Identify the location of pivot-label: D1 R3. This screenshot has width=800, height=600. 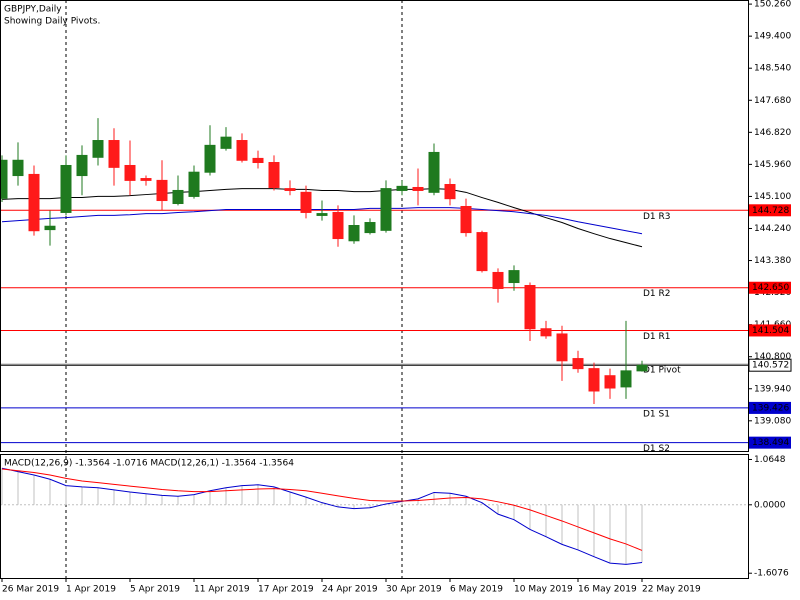
(657, 217).